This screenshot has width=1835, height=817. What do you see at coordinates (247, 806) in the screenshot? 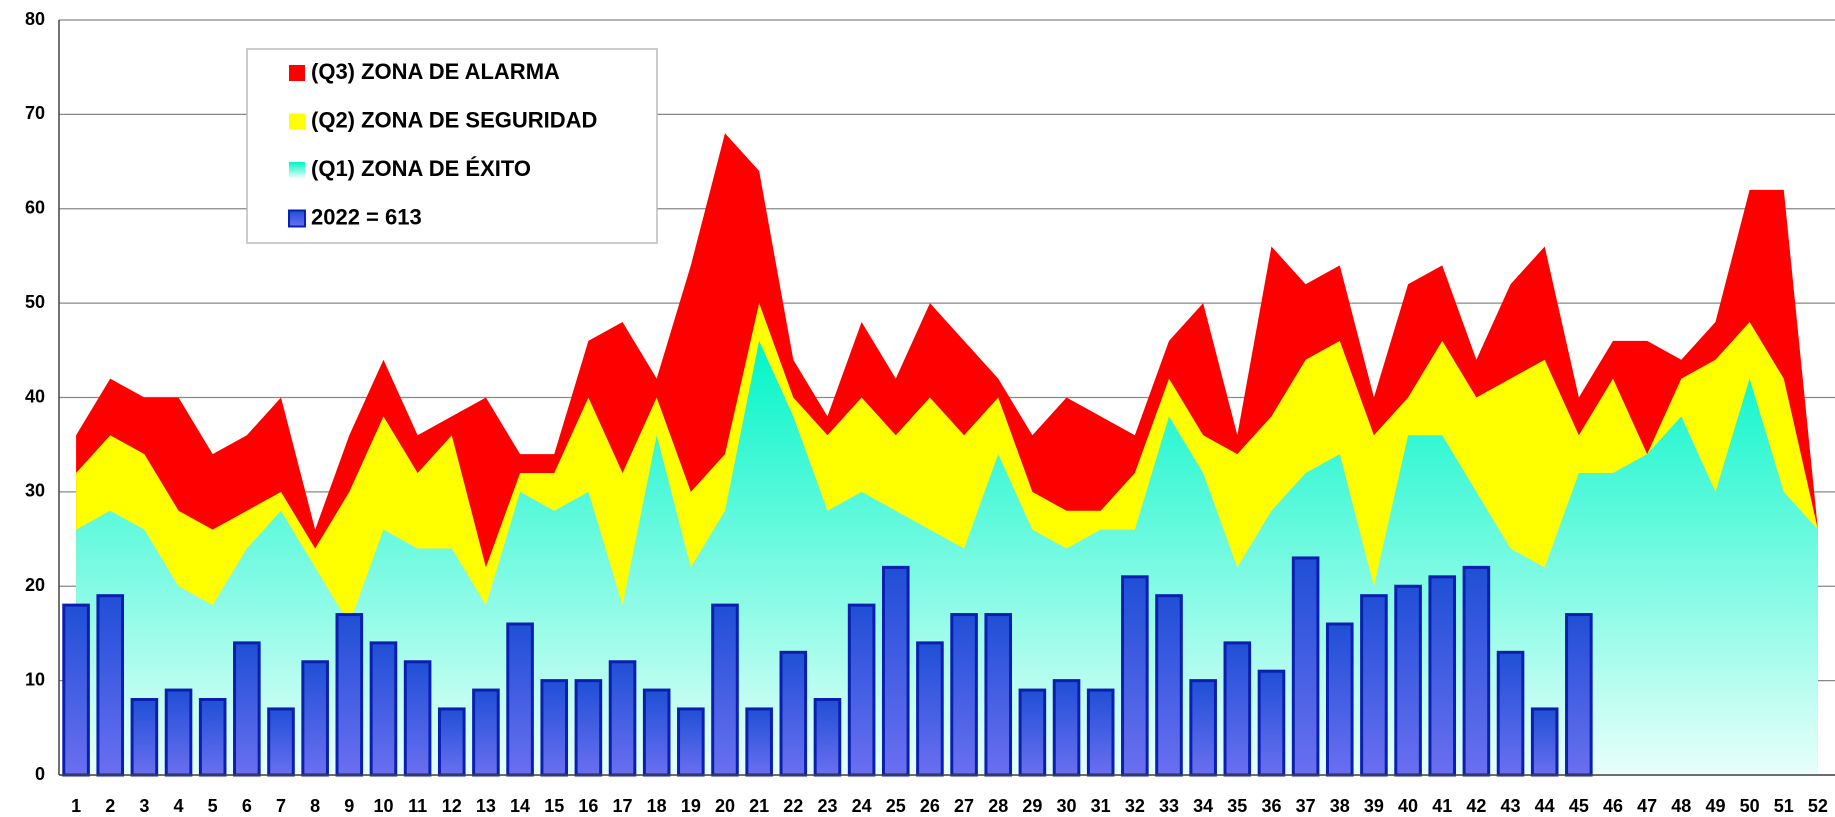
I see `x-tick-label: 6` at bounding box center [247, 806].